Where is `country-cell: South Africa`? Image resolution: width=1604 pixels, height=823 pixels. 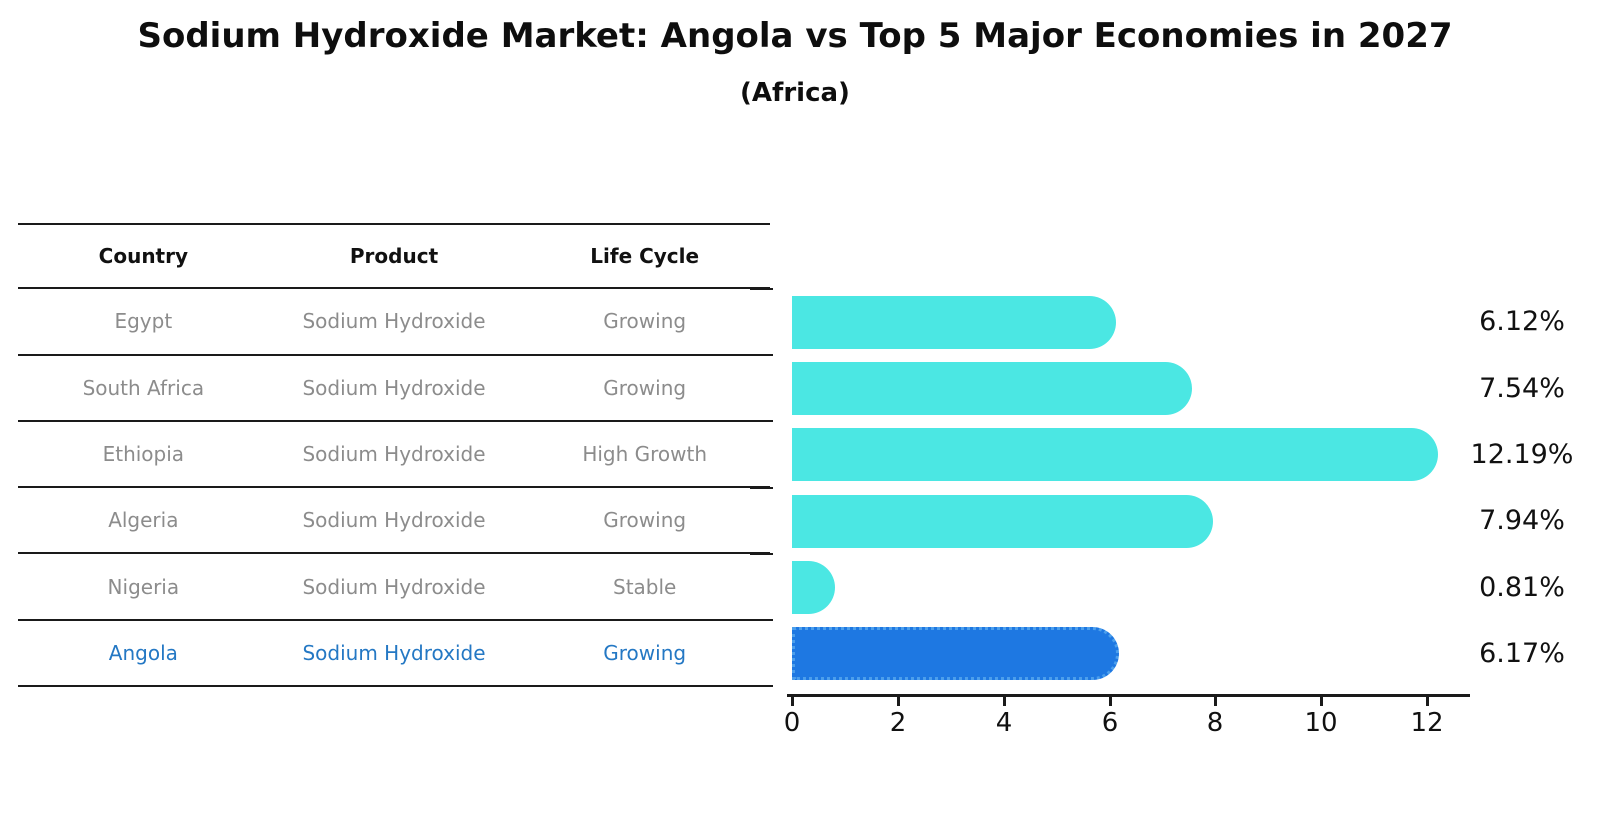 country-cell: South Africa is located at coordinates (143, 387).